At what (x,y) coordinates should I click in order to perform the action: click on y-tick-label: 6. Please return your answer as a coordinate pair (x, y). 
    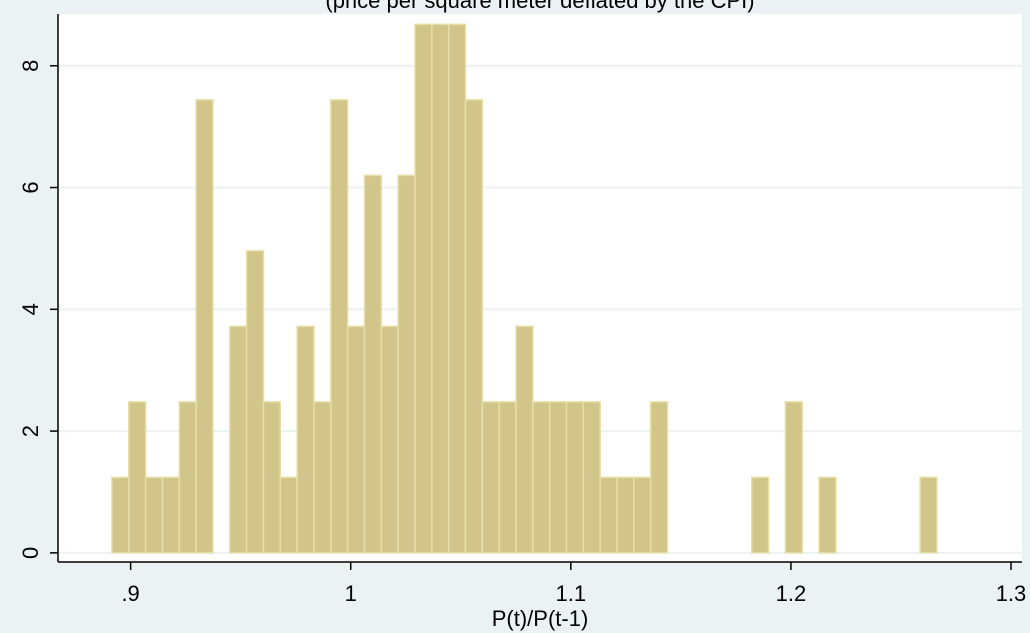
    Looking at the image, I should click on (30, 187).